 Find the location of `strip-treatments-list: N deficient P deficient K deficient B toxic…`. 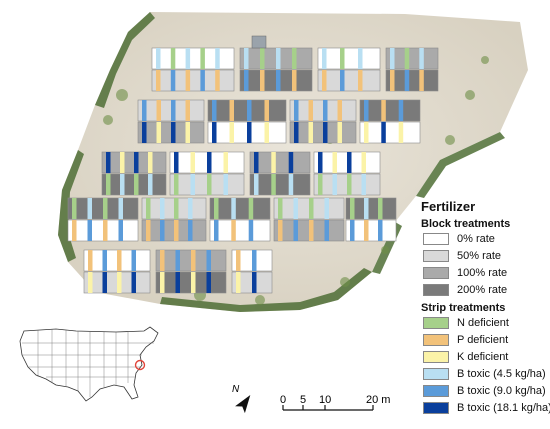

strip-treatments-list: N deficient P deficient K deficient B toxic… is located at coordinates (485, 366).